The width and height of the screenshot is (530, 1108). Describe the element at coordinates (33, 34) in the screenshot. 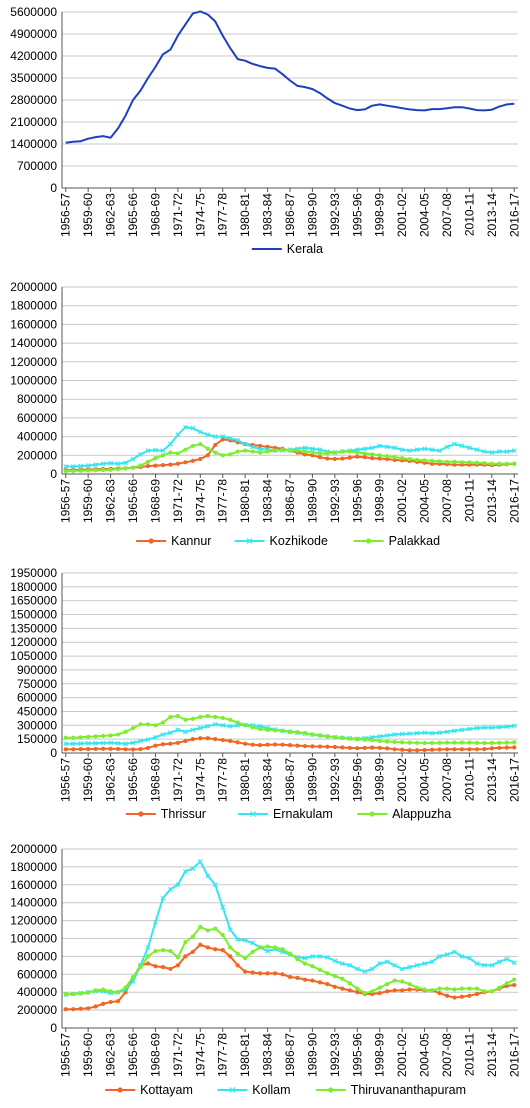

I see `y-tick-label: 4900000` at that location.